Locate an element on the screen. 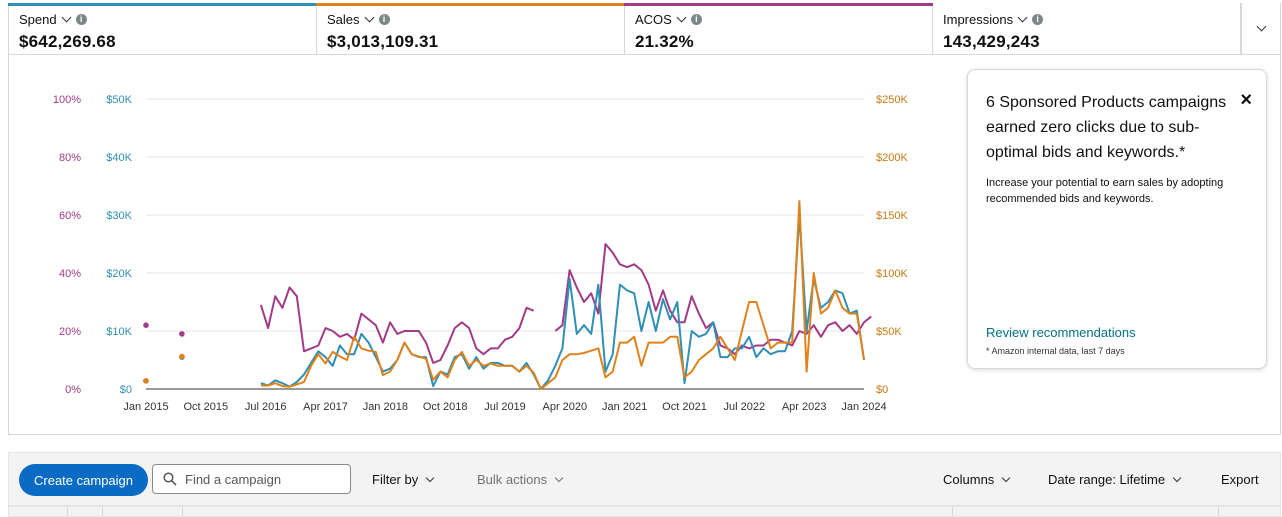  date-range-dropdown: Date range: Lifetime is located at coordinates (1115, 479).